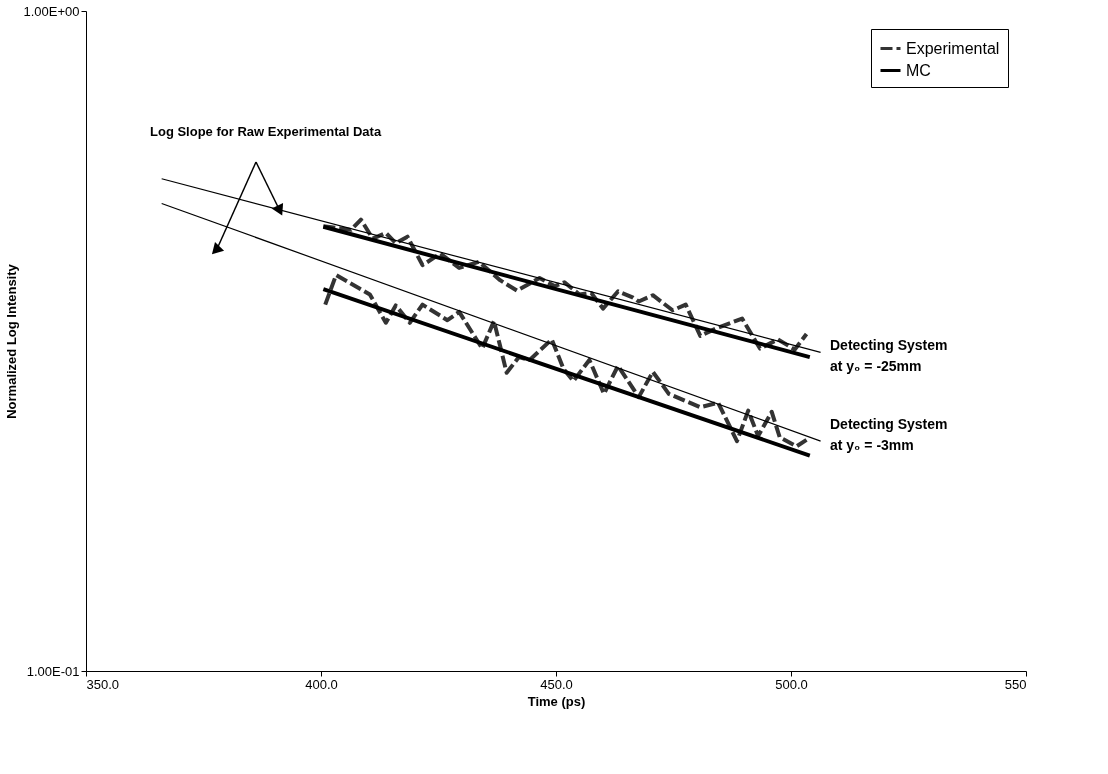  Describe the element at coordinates (51, 11) in the screenshot. I see `y-tick-label: 1.00E+00` at that location.